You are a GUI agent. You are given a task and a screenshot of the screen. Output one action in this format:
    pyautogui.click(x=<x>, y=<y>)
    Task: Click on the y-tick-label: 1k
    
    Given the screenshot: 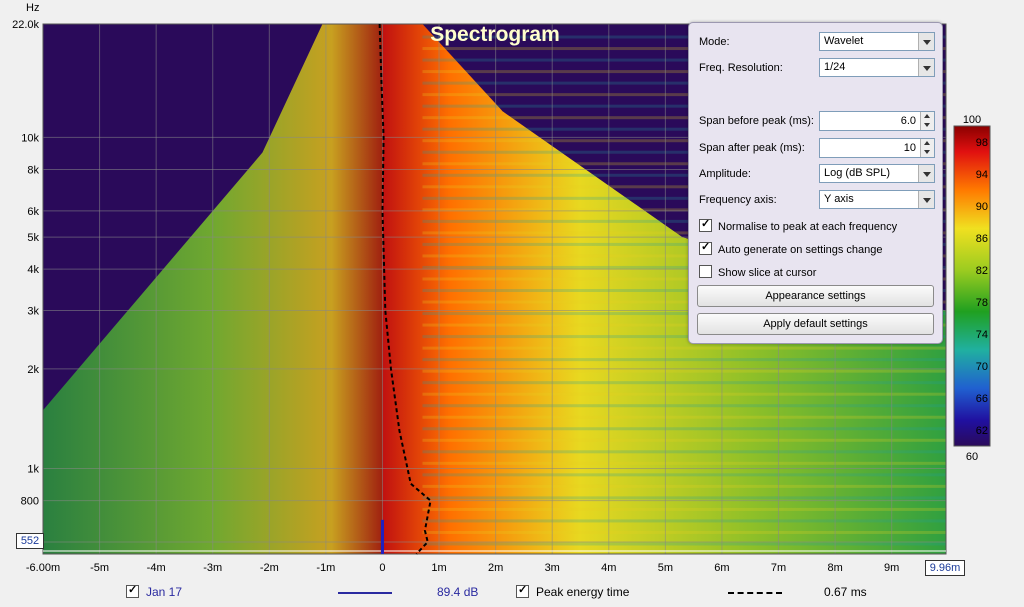 What is the action you would take?
    pyautogui.click(x=33, y=470)
    